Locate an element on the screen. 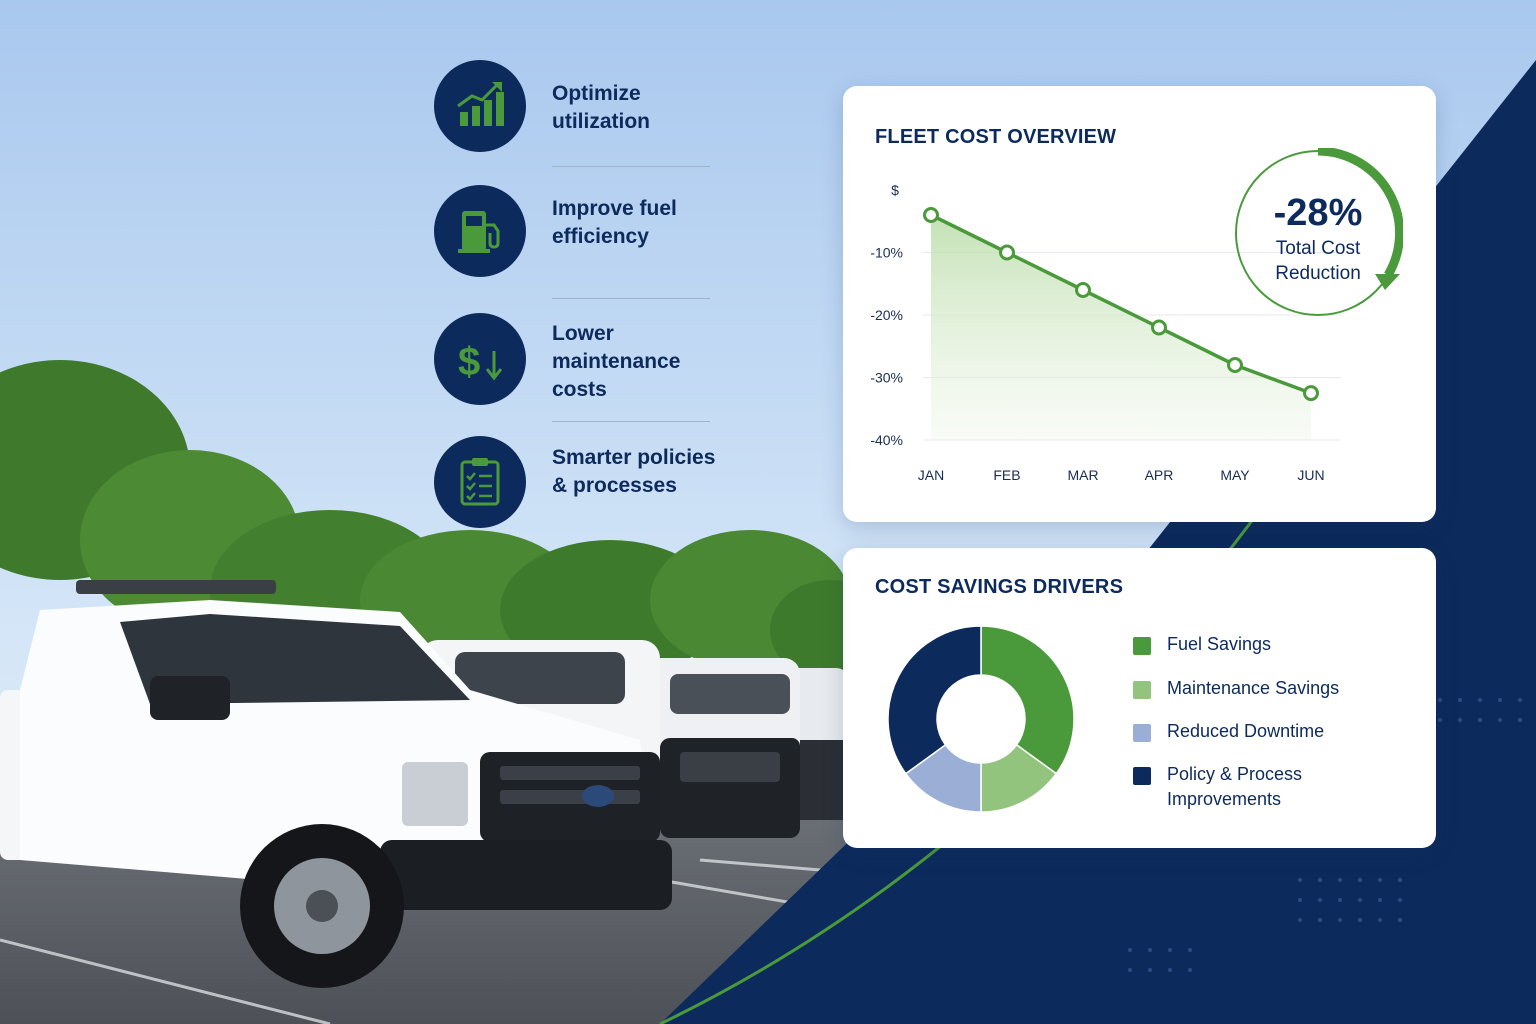 Image resolution: width=1536 pixels, height=1024 pixels. badge-caption: Total Cost Reduction is located at coordinates (1318, 261).